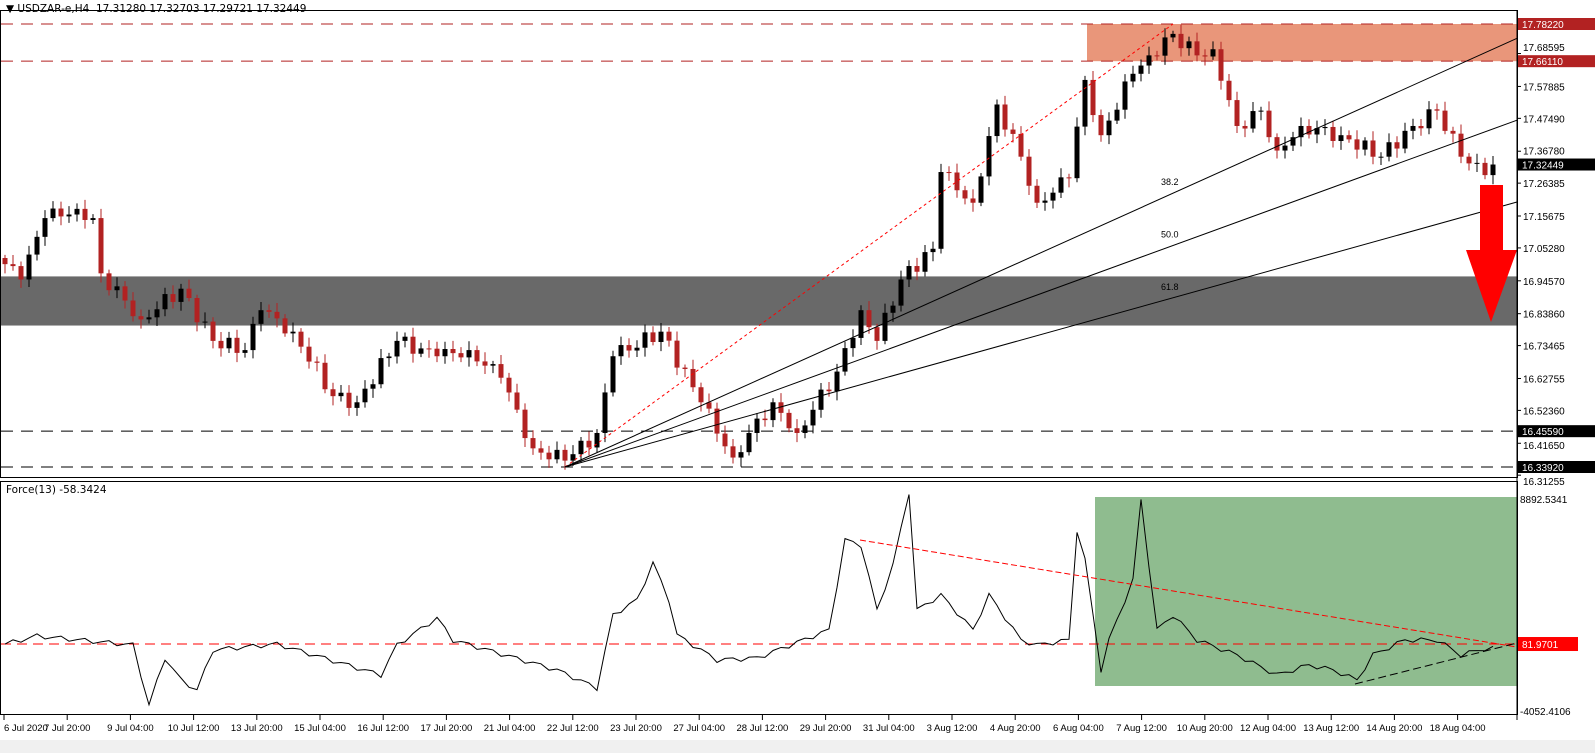 The height and width of the screenshot is (753, 1595). I want to click on x-tick-label: 6 Jul 2020, so click(26, 728).